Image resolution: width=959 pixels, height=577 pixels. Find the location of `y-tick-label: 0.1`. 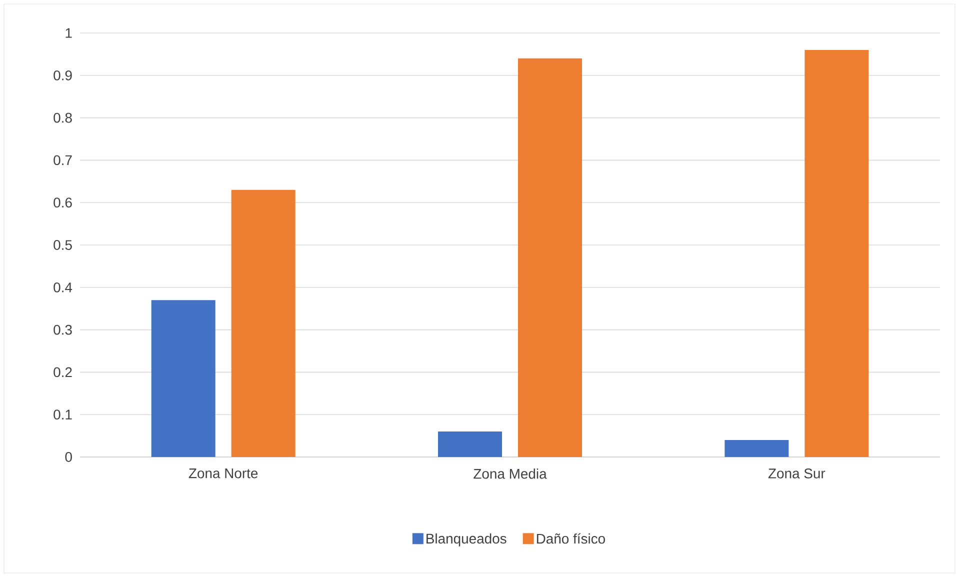

y-tick-label: 0.1 is located at coordinates (63, 415).